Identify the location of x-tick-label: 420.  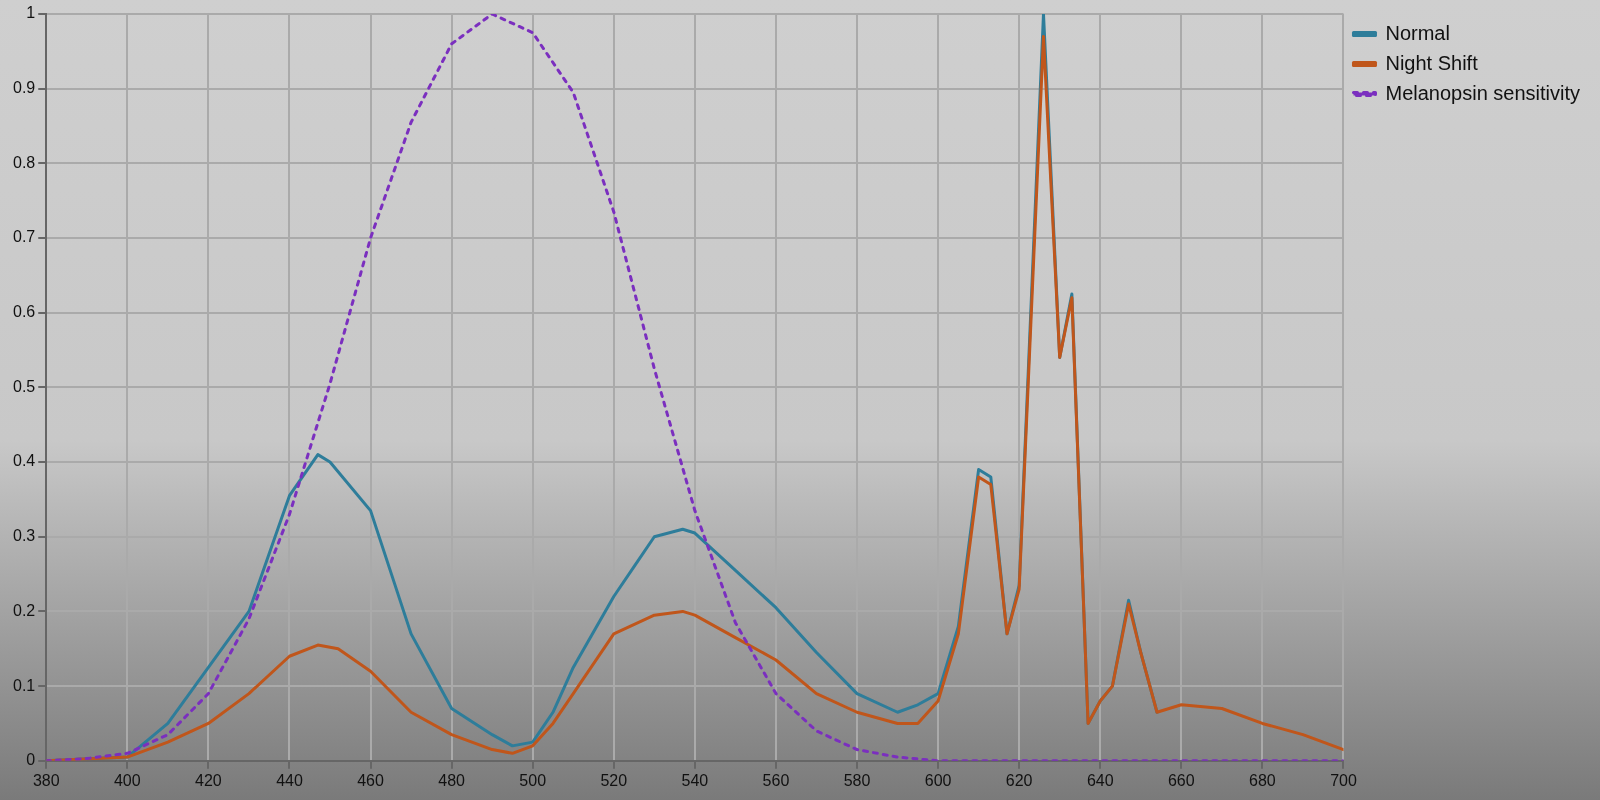
(208, 780).